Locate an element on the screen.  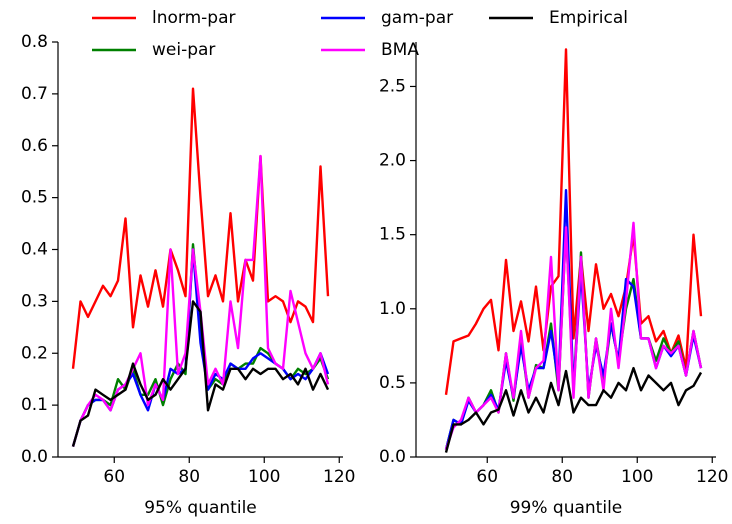
y-tick-label: 1.5 is located at coordinates (392, 235).